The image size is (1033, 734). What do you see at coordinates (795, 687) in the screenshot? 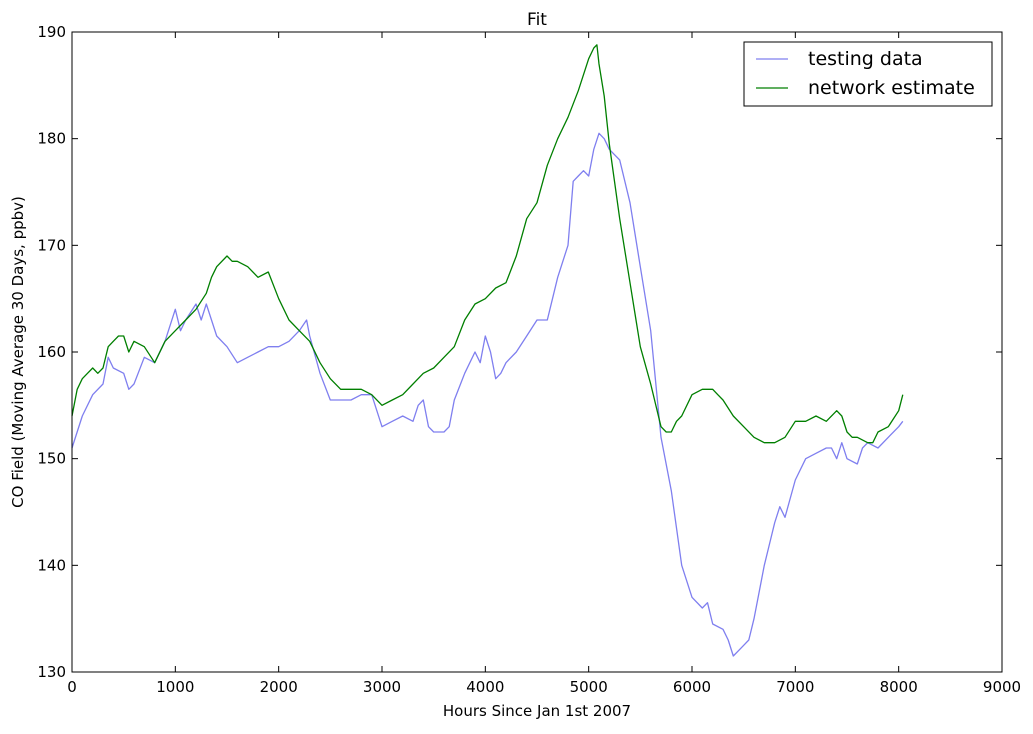
I see `x-tick-label: 7000` at bounding box center [795, 687].